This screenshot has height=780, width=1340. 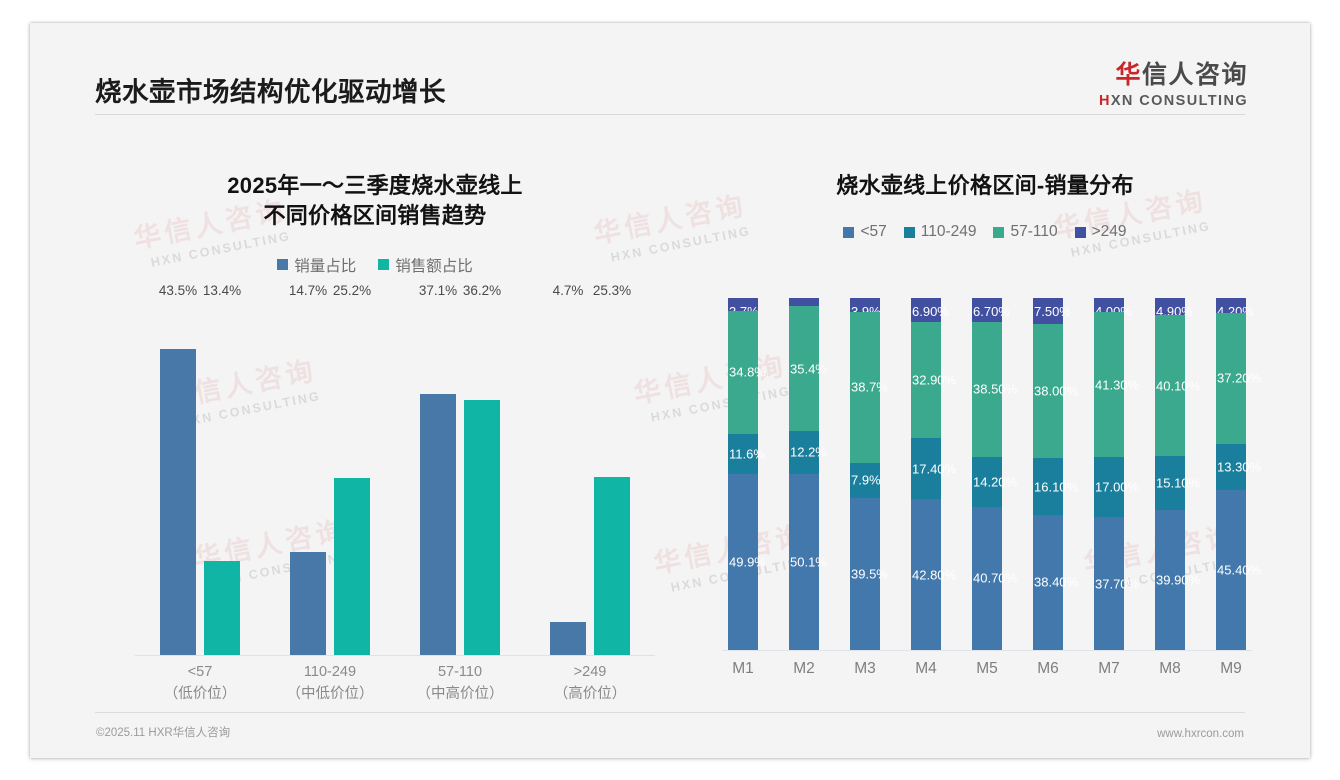 What do you see at coordinates (933, 574) in the screenshot?
I see `stack-segment-lt57: 42.80%` at bounding box center [933, 574].